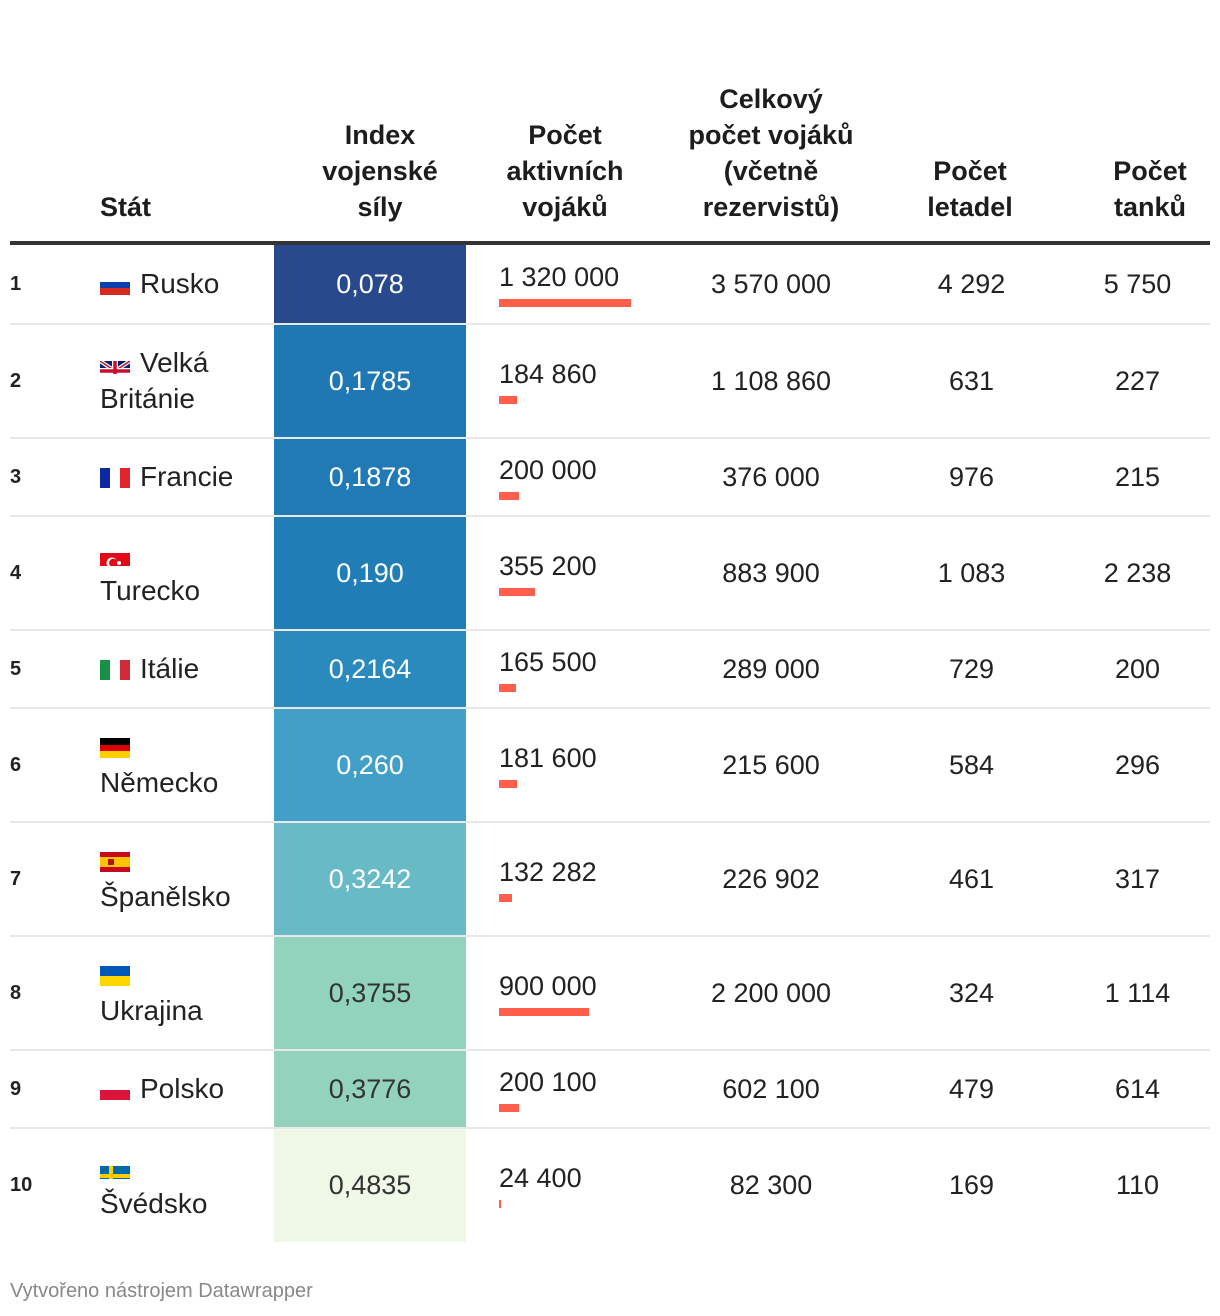 The width and height of the screenshot is (1220, 1316). Describe the element at coordinates (50, 1089) in the screenshot. I see `rank-cell: 9` at that location.